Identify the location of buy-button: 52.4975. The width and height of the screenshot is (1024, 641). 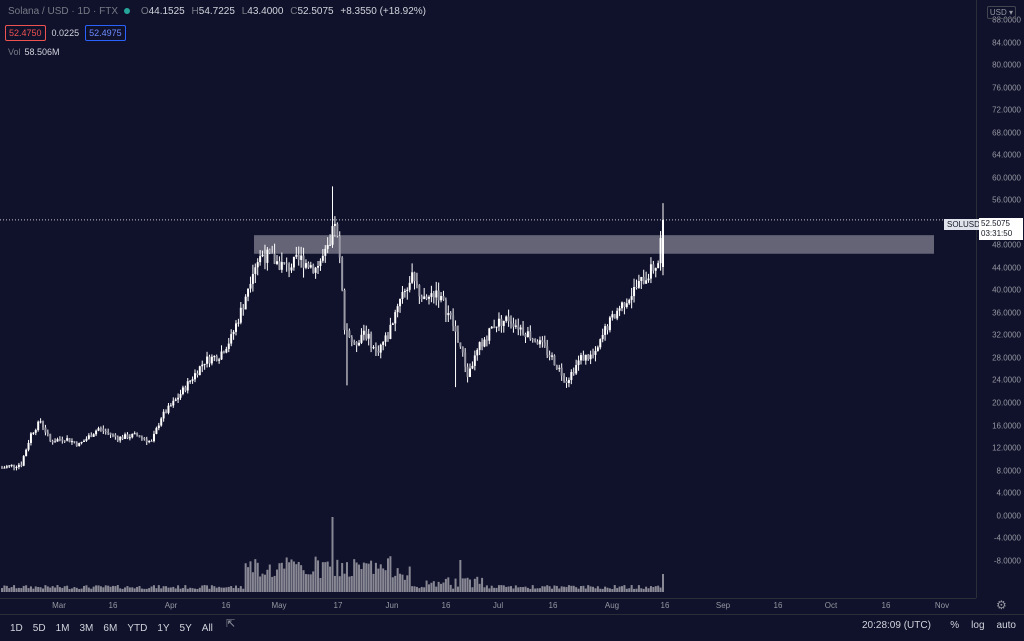
(105, 33).